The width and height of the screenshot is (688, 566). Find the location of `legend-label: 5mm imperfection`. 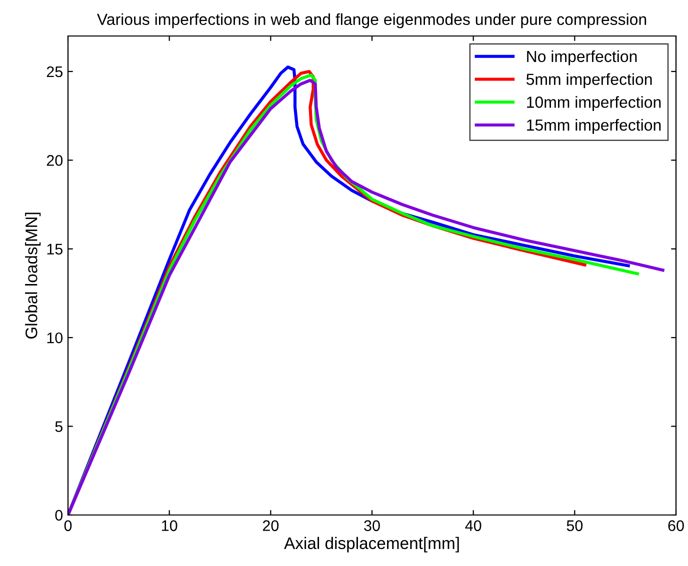

legend-label: 5mm imperfection is located at coordinates (589, 80).